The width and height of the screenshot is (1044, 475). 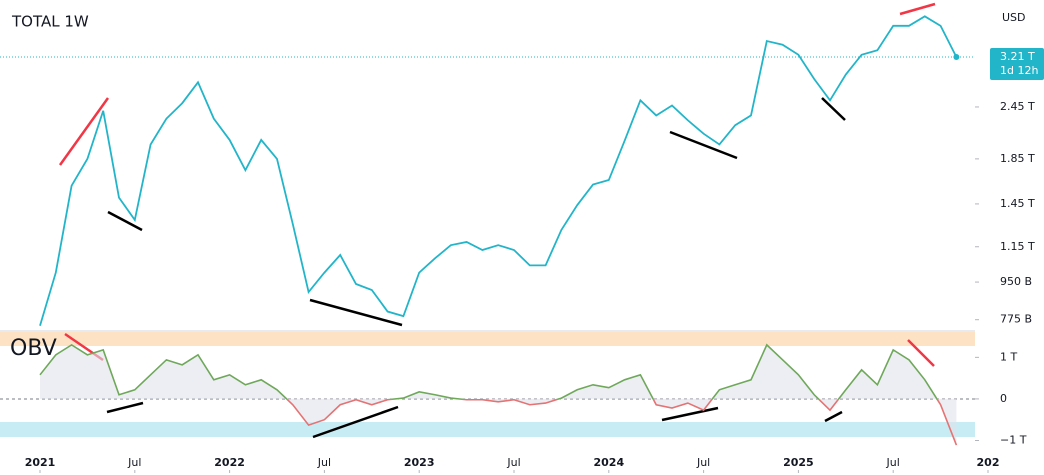 What do you see at coordinates (1016, 281) in the screenshot?
I see `y-tick-label: 950 B` at bounding box center [1016, 281].